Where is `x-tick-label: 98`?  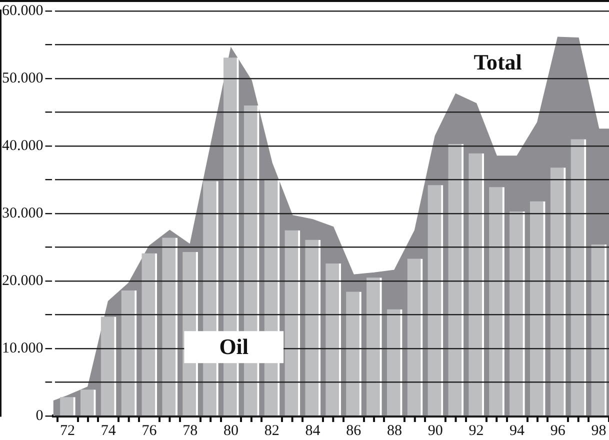 x-tick-label: 98 is located at coordinates (598, 430).